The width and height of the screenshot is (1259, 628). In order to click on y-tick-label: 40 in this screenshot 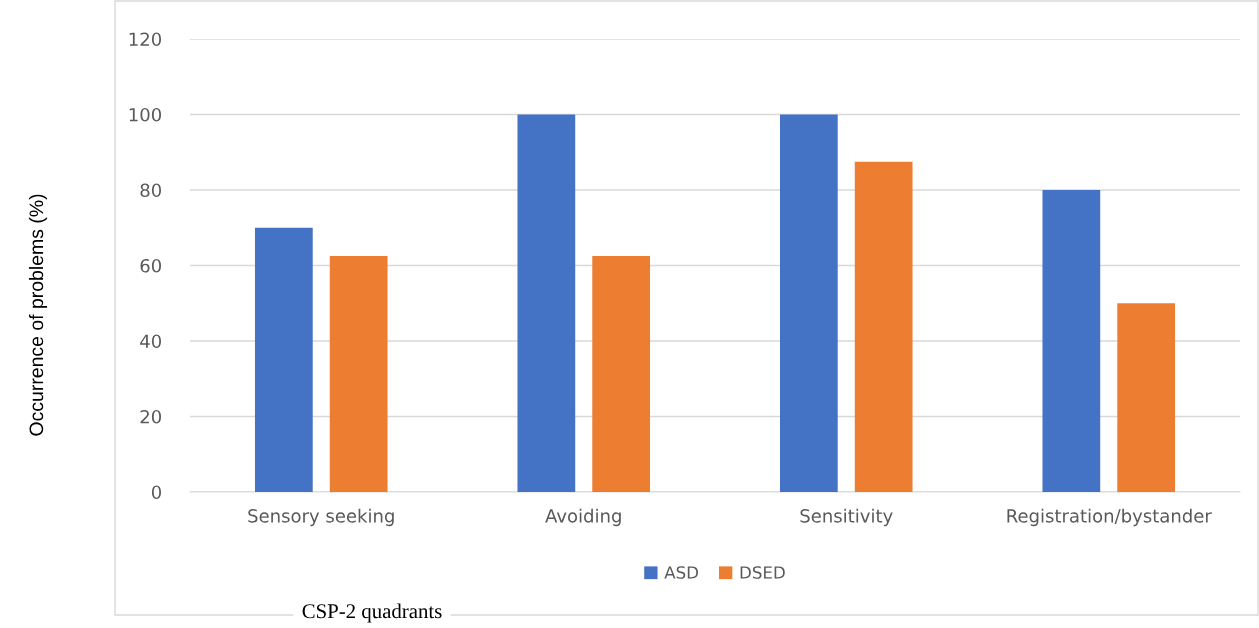, I will do `click(151, 341)`.